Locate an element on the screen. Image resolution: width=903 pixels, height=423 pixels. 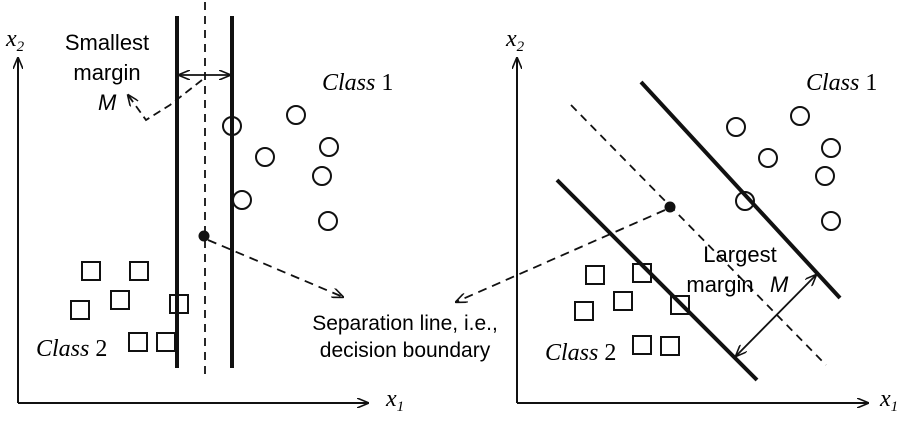
left-boundary-pointer is located at coordinates (275, 268).